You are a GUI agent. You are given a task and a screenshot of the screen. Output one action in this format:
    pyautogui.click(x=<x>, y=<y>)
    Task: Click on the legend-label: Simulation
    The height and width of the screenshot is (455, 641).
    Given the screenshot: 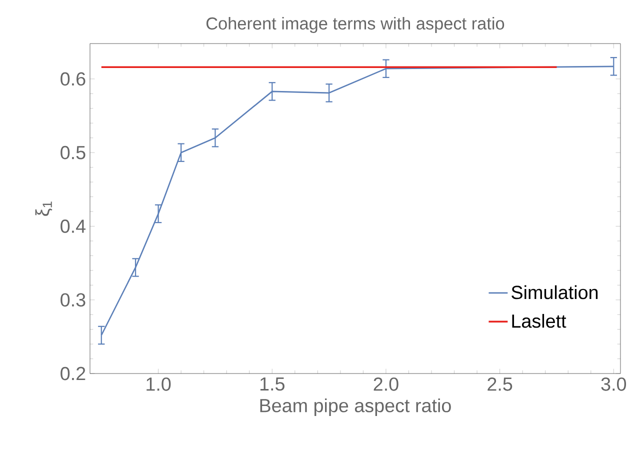 What is the action you would take?
    pyautogui.click(x=555, y=292)
    